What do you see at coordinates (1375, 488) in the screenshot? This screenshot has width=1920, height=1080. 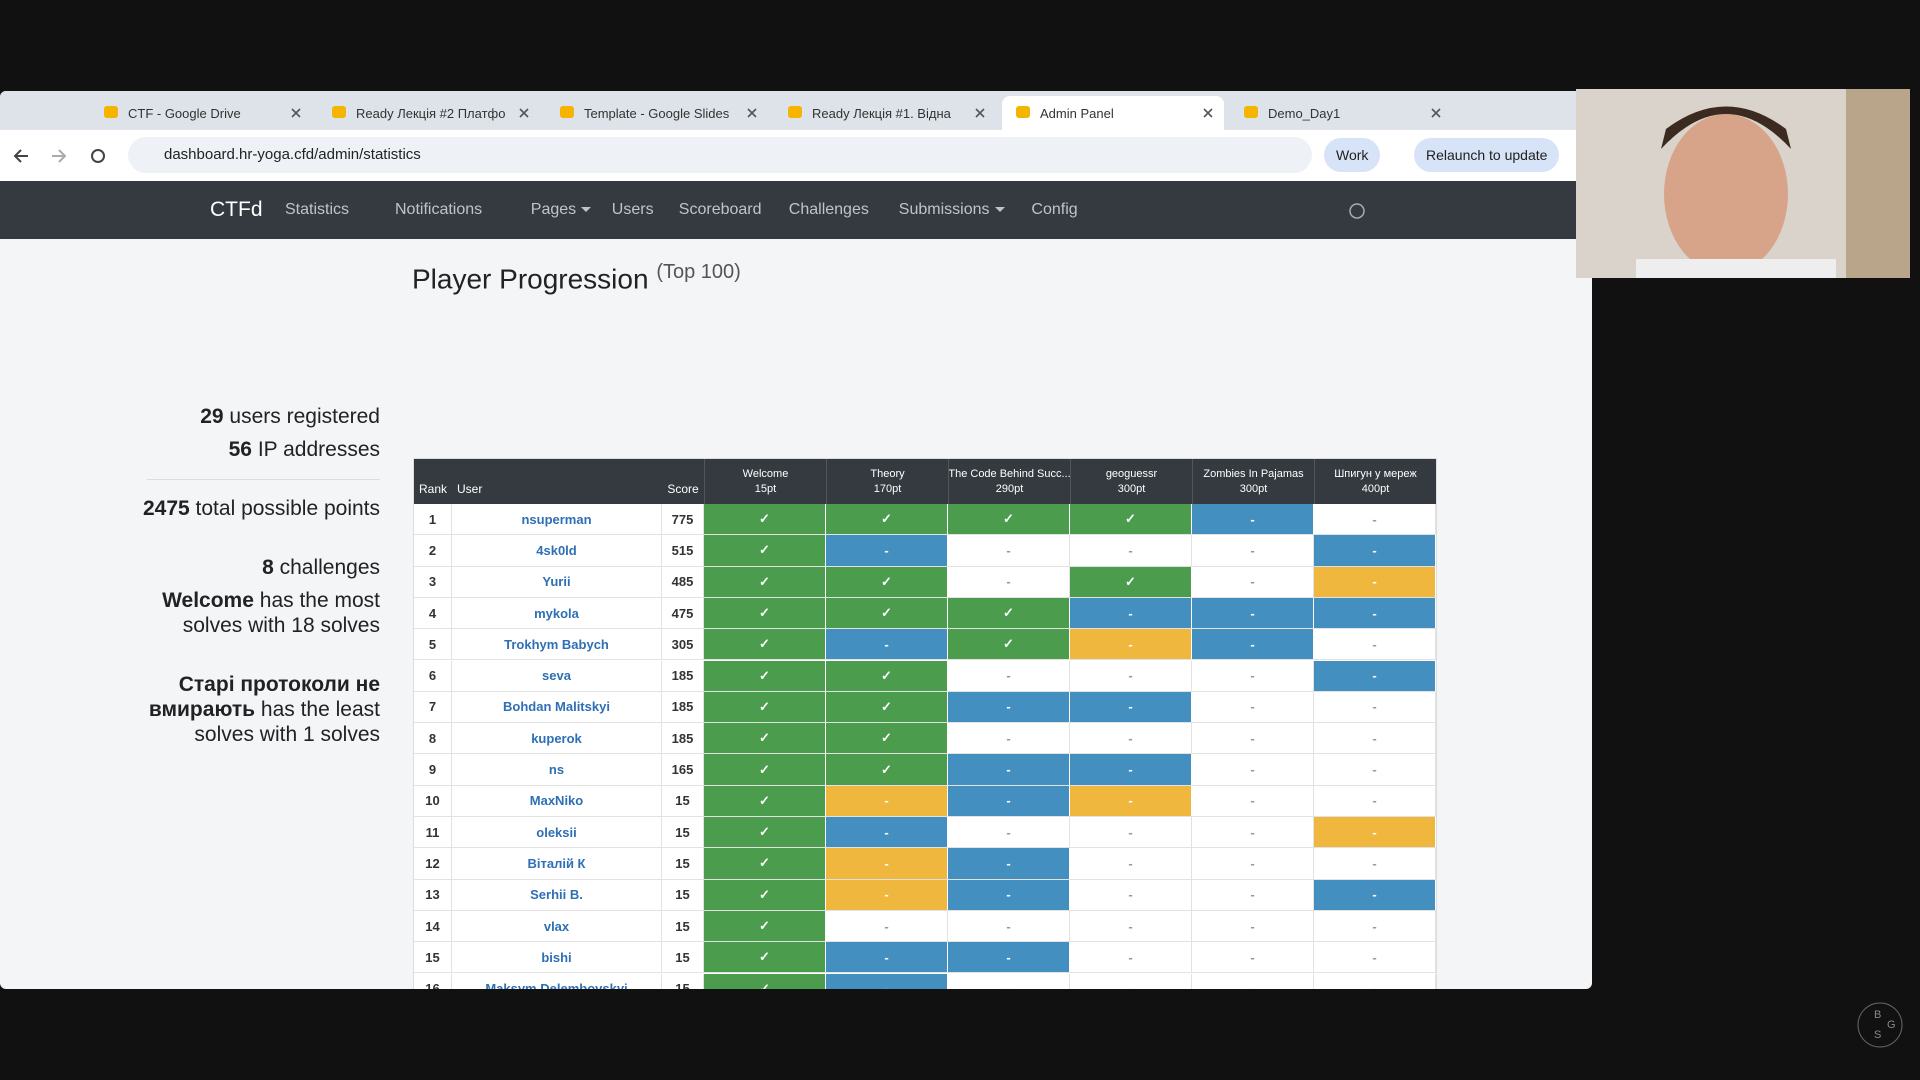 I see `challenge-points: 400pt` at bounding box center [1375, 488].